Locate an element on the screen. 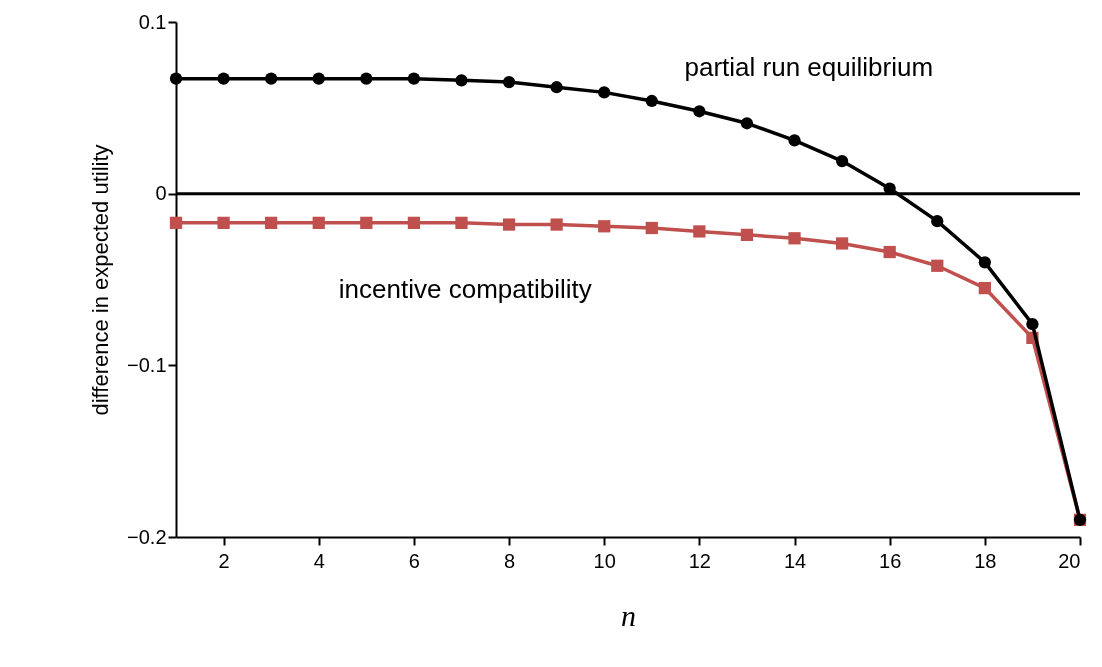 The width and height of the screenshot is (1102, 667). y-tick-label: −0.1 is located at coordinates (147, 364).